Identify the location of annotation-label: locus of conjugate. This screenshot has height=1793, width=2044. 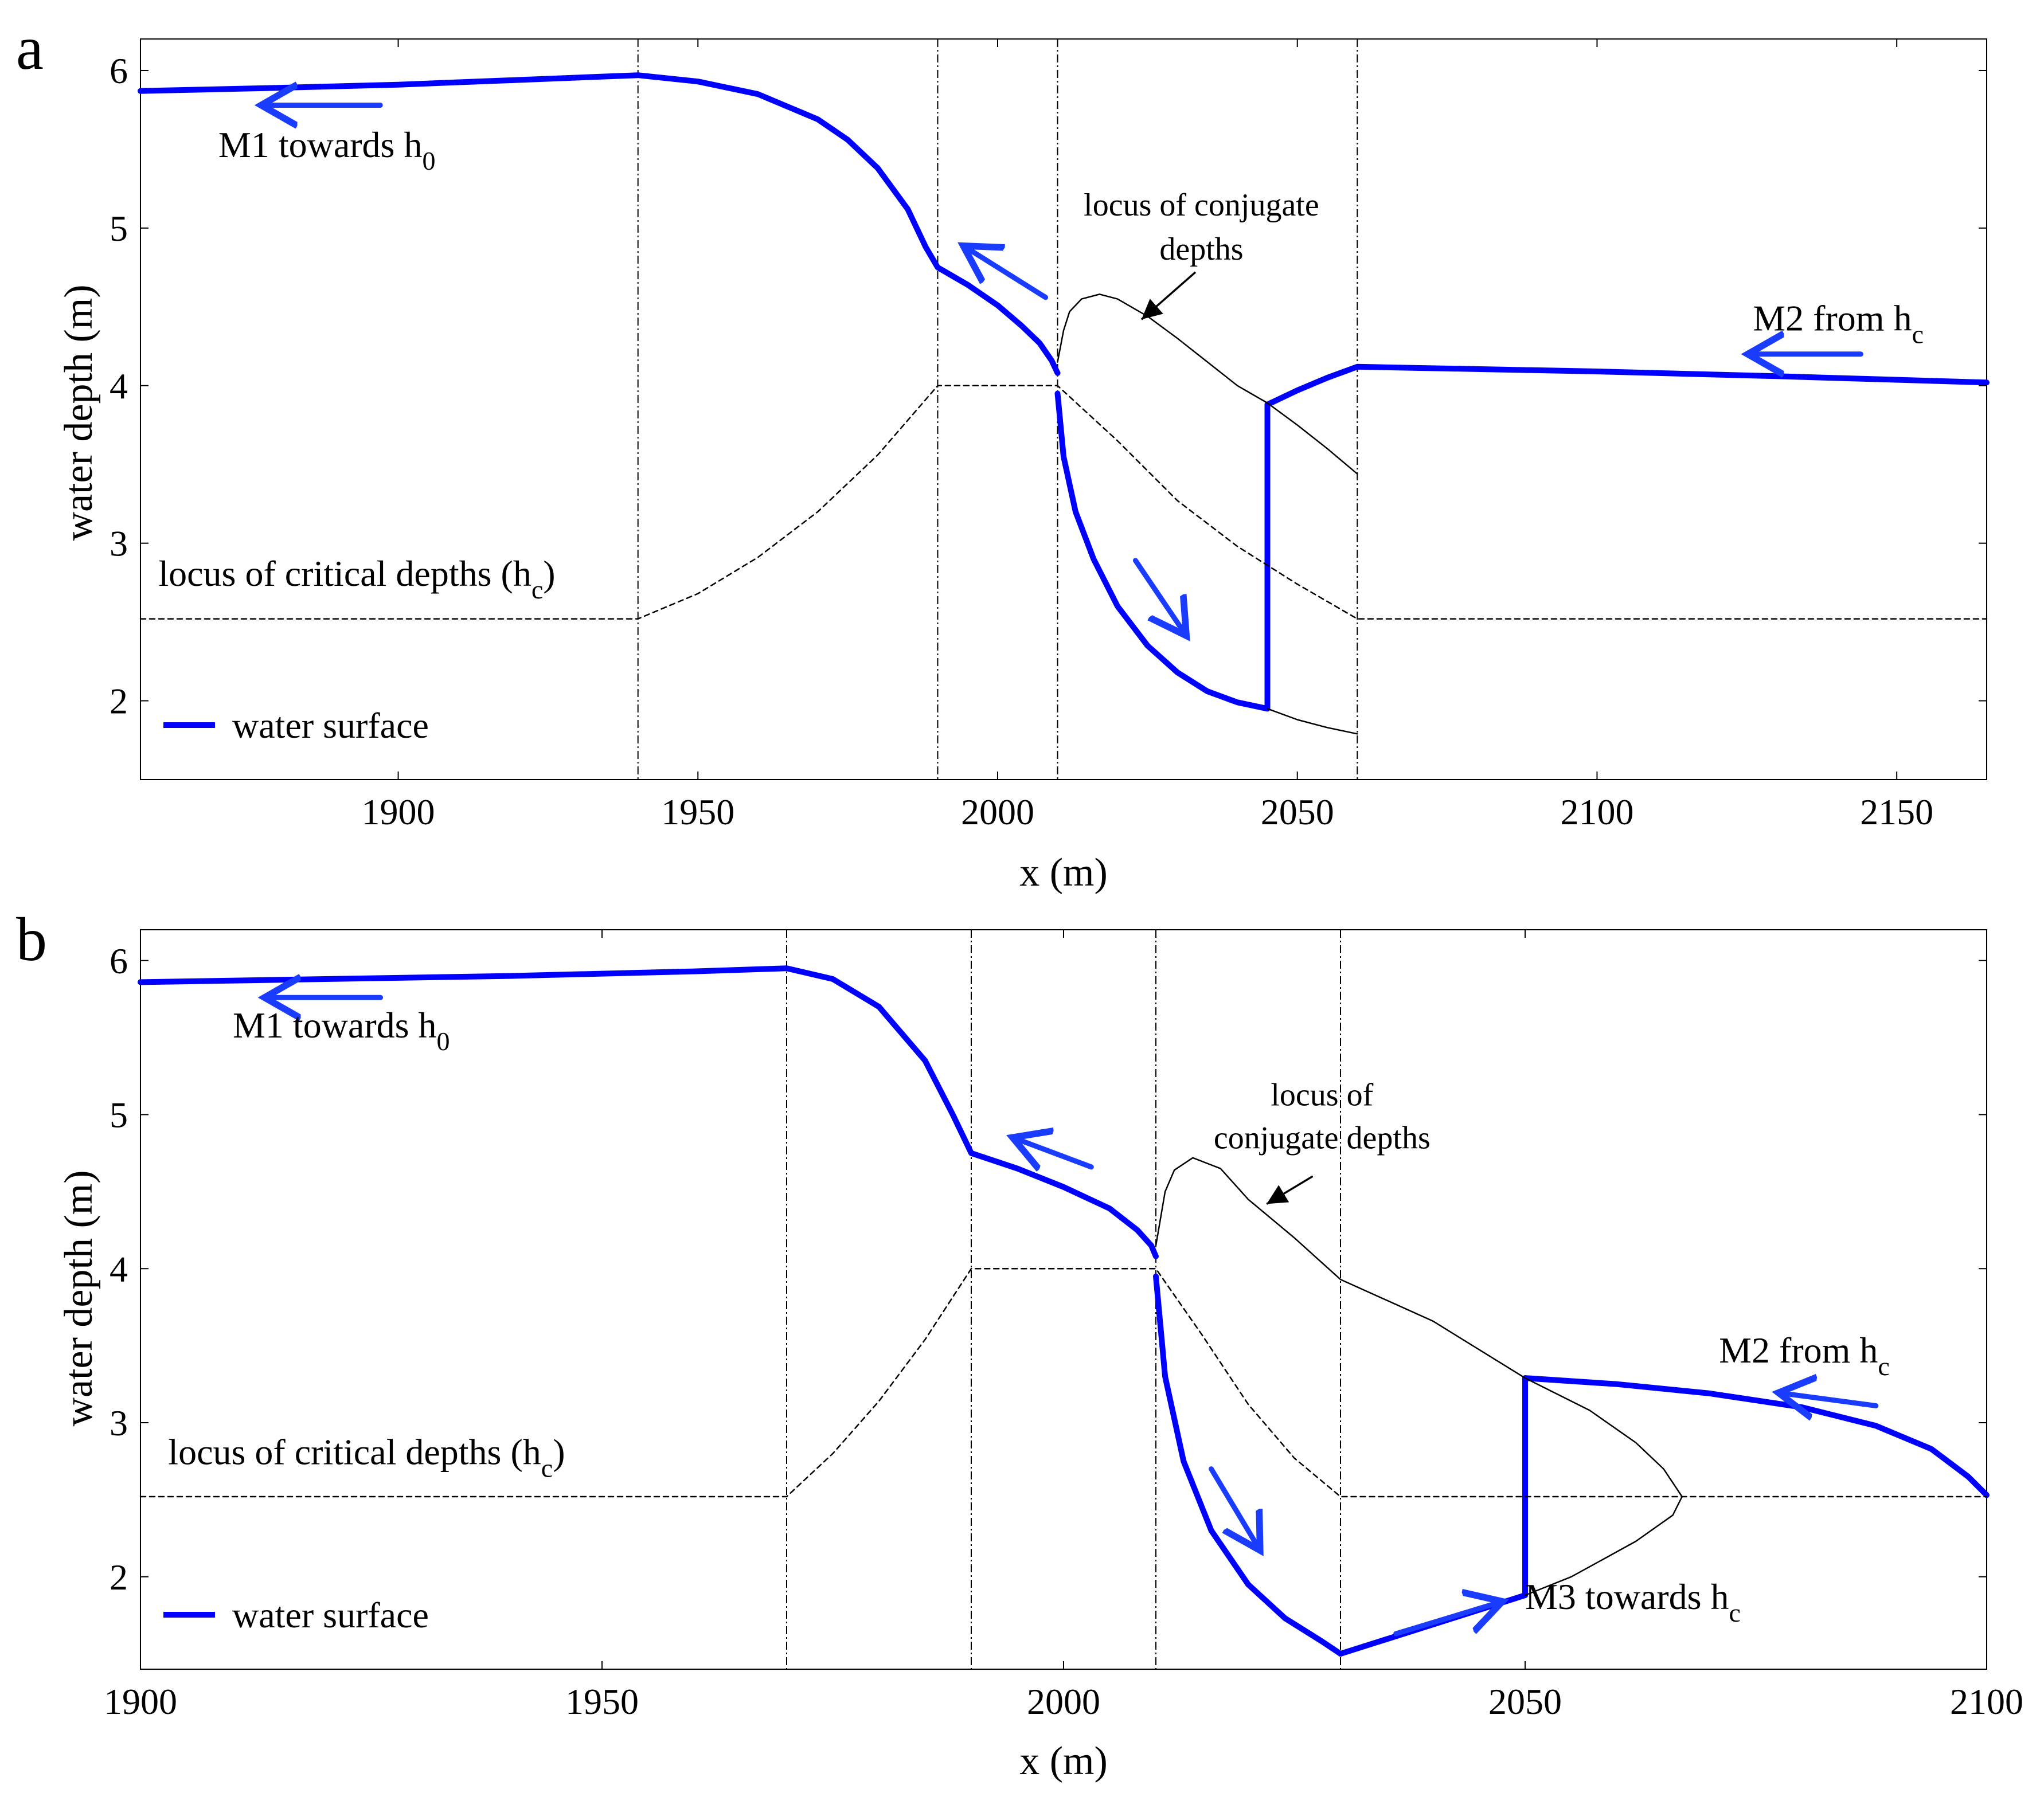
(1201, 205).